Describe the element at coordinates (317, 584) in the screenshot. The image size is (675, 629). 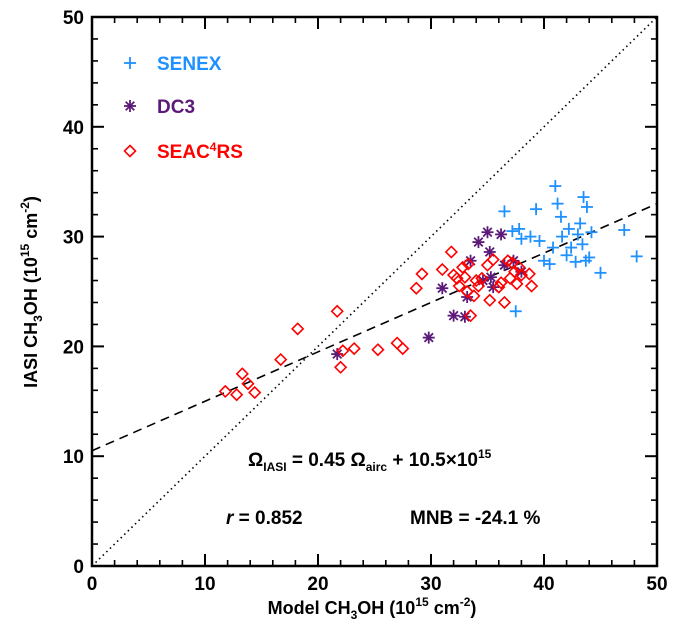
I see `x-tick-label: 20` at that location.